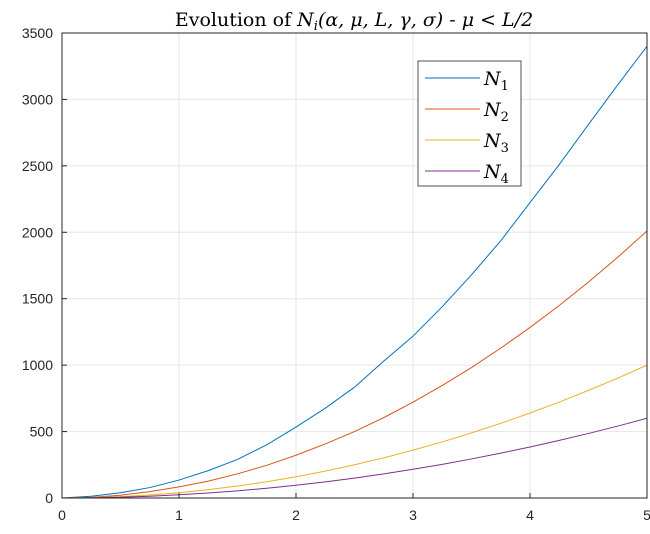  What do you see at coordinates (179, 515) in the screenshot?
I see `x-tick-label: 1` at bounding box center [179, 515].